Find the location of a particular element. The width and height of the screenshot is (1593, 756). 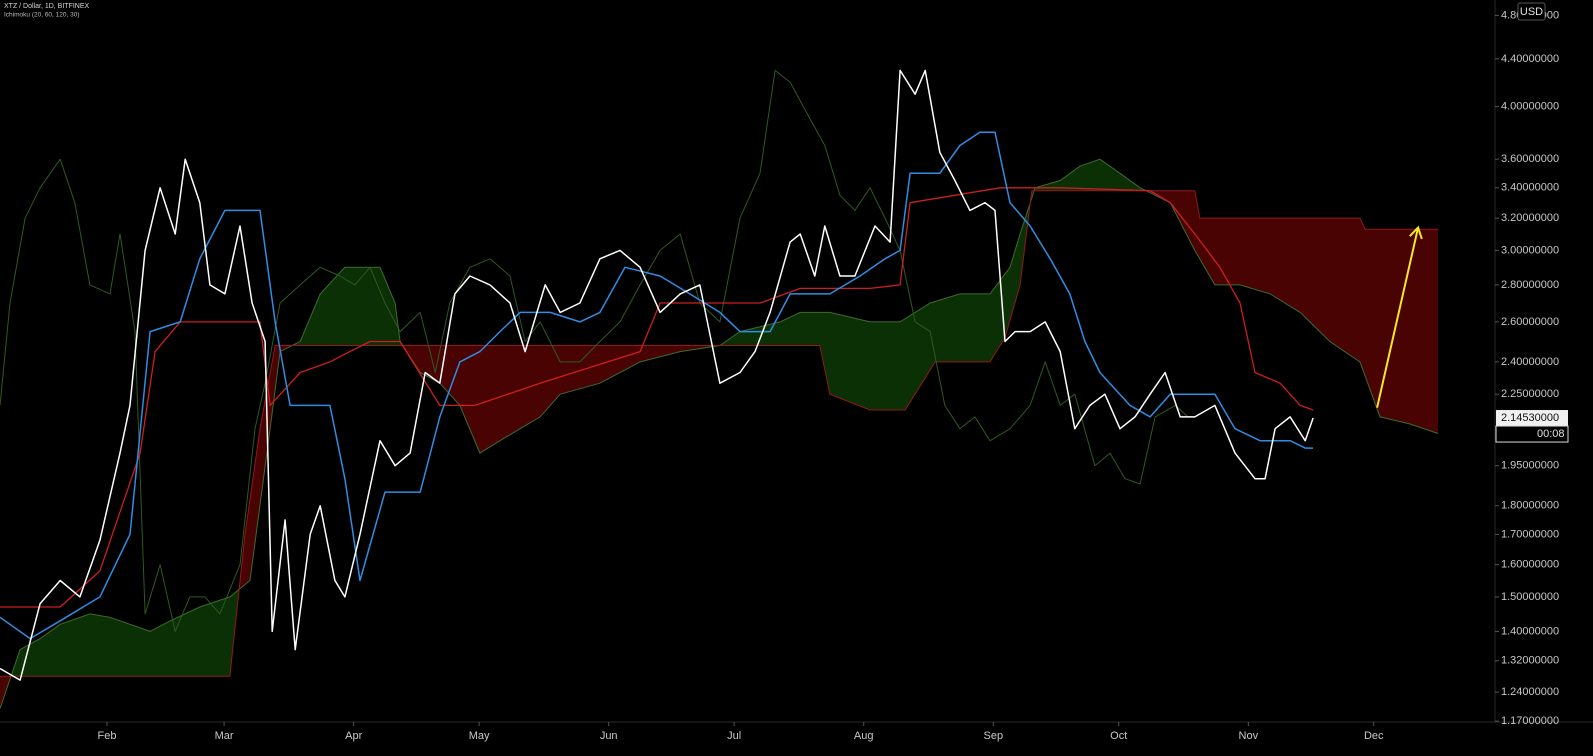

y-tick-label: 2.25000000 is located at coordinates (1530, 394).